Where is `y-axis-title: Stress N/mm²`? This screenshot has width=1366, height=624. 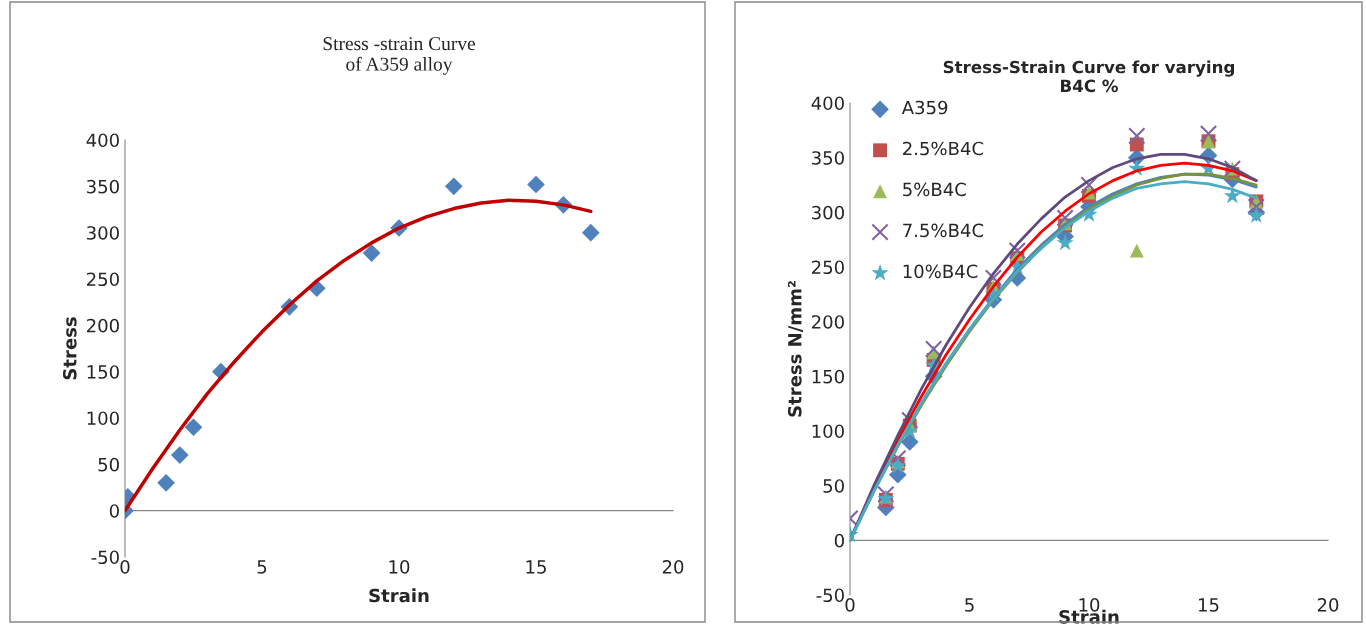
y-axis-title: Stress N/mm² is located at coordinates (795, 349).